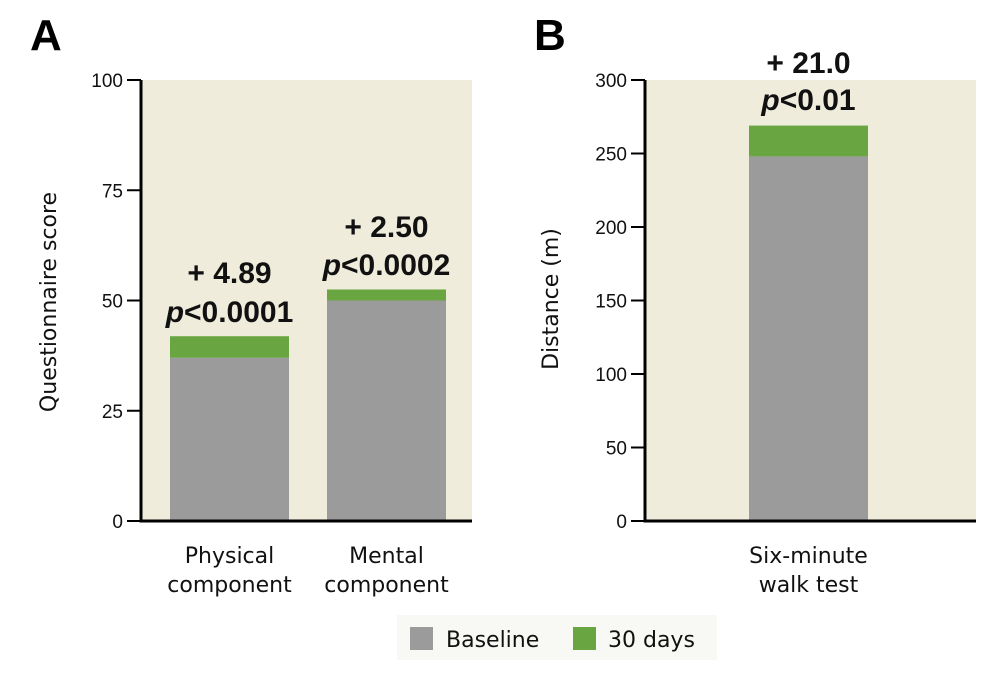 This screenshot has height=673, width=1004. What do you see at coordinates (808, 63) in the screenshot?
I see `change-annotation: + 21.0` at bounding box center [808, 63].